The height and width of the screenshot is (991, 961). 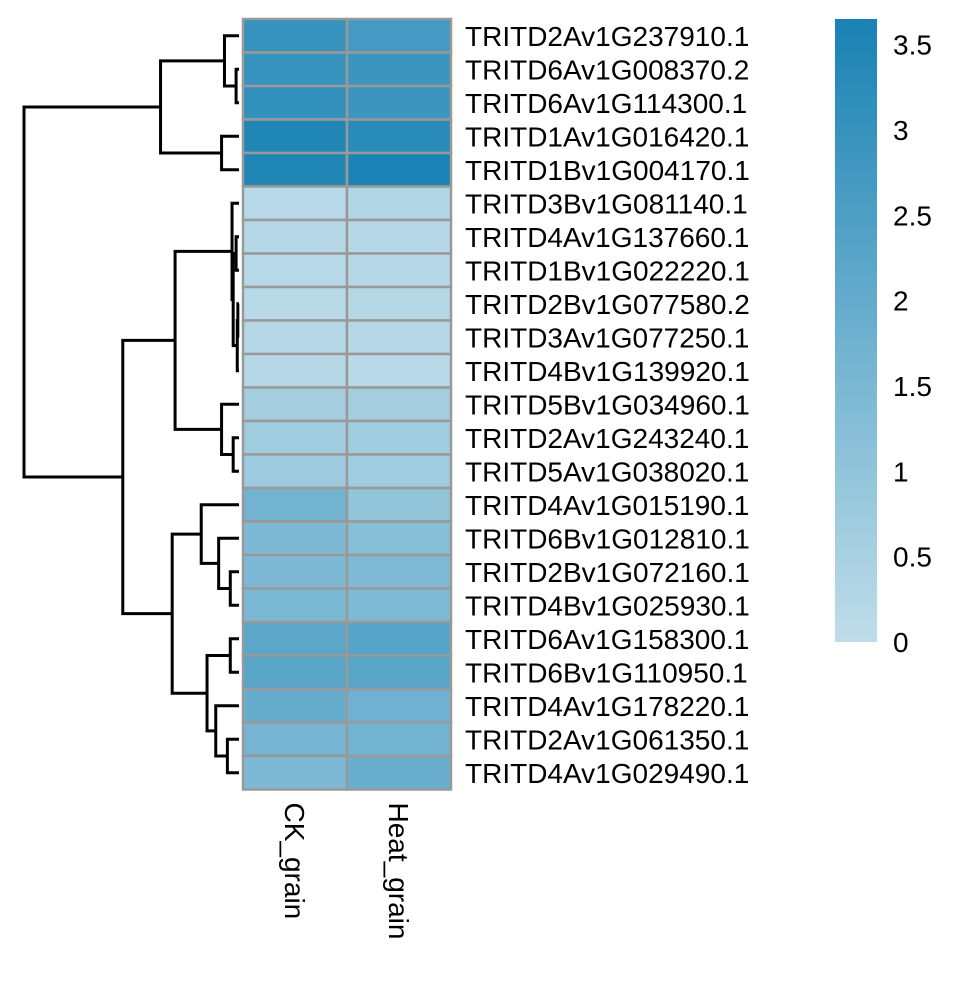 What do you see at coordinates (398, 871) in the screenshot?
I see `column-label: Heat_grain` at bounding box center [398, 871].